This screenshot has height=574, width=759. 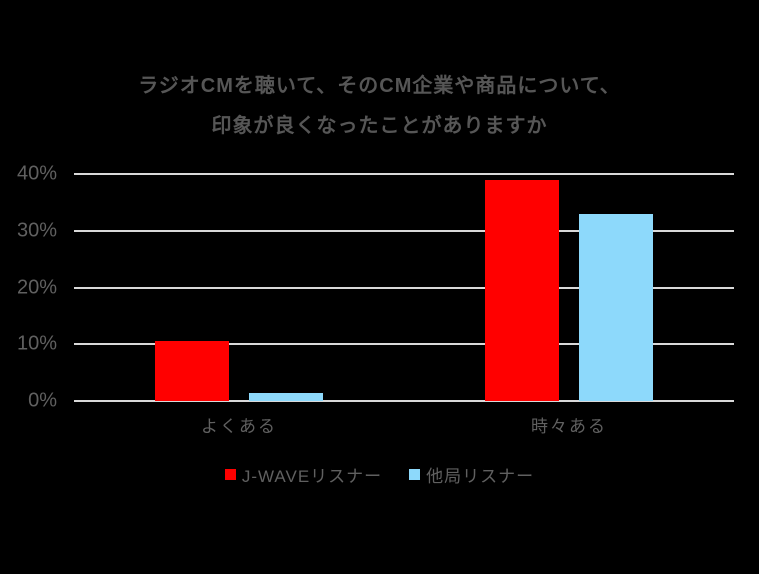 I want to click on y-axis: 0% 10% 20% 30% 40%, so click(x=28, y=287).